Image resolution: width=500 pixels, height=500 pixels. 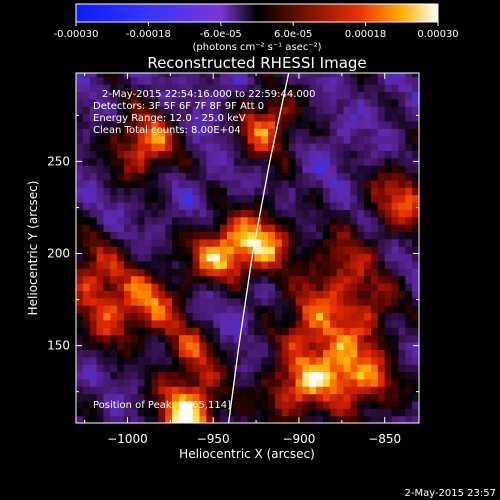 I want to click on y-tick-label: 250, so click(x=58, y=161).